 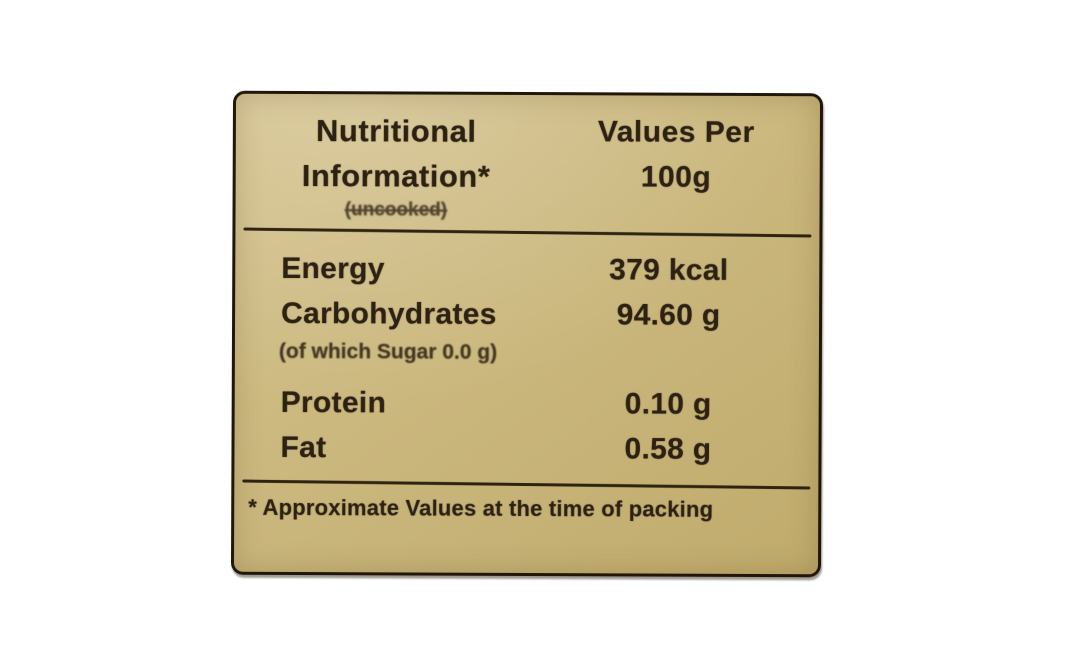 What do you see at coordinates (389, 313) in the screenshot?
I see `nutrient-name: Carbohydrates` at bounding box center [389, 313].